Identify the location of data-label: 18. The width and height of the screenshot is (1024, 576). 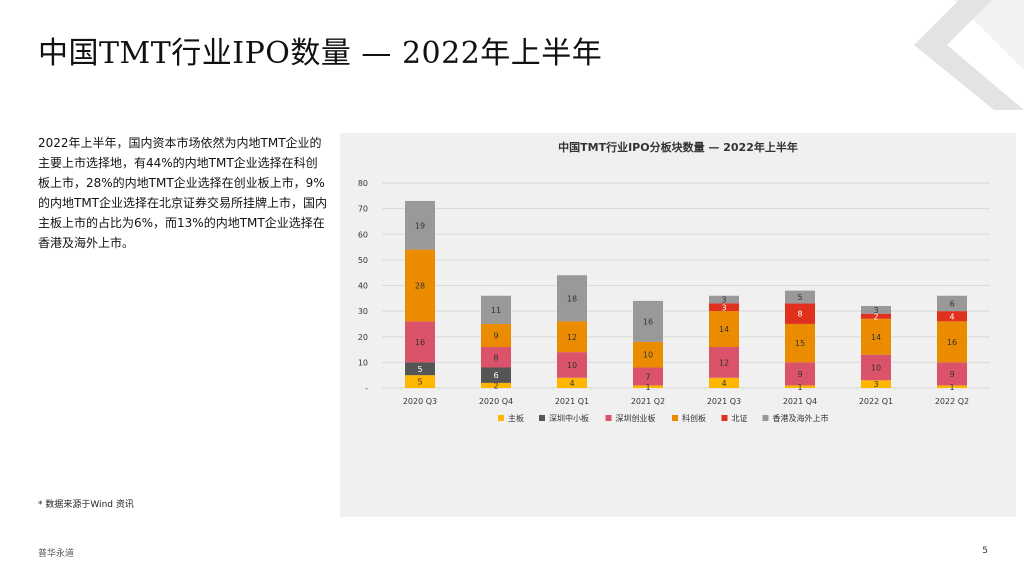
(572, 298).